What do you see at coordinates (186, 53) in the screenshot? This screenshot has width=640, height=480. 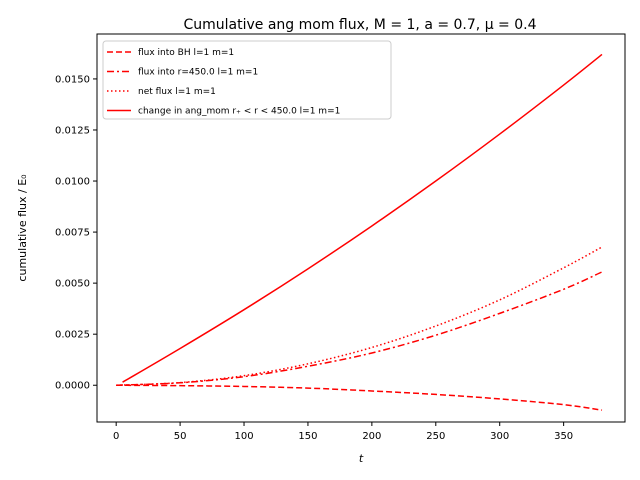 I see `legend-label-1: flux into BH l=1 m=1` at bounding box center [186, 53].